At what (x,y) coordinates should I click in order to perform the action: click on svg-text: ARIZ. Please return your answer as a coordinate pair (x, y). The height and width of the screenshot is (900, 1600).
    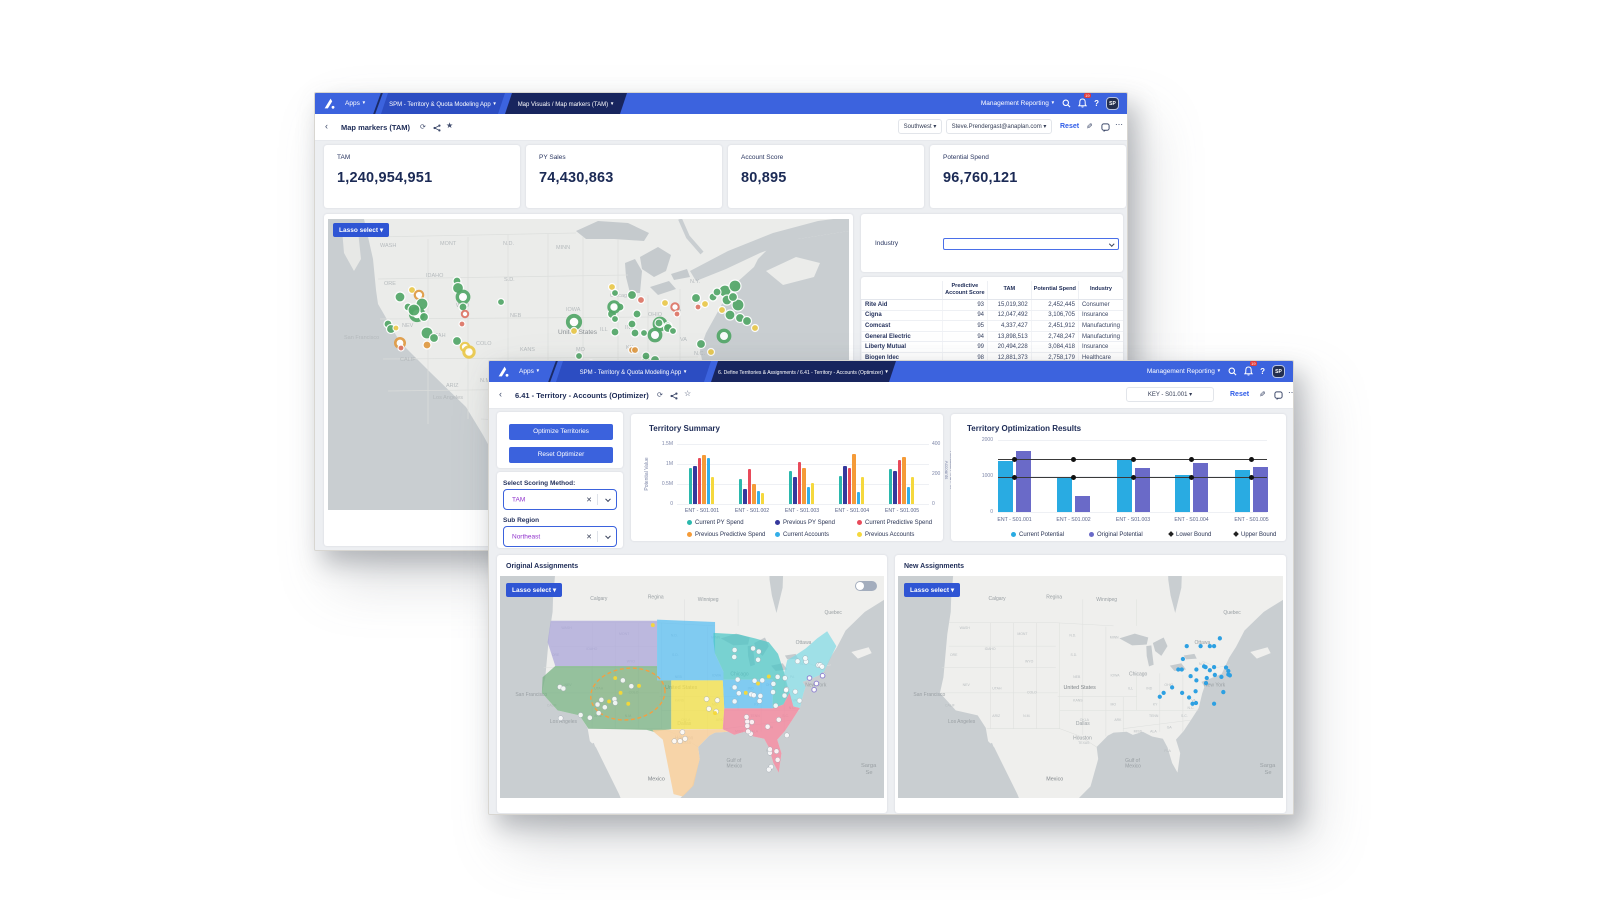
    Looking at the image, I should click on (452, 386).